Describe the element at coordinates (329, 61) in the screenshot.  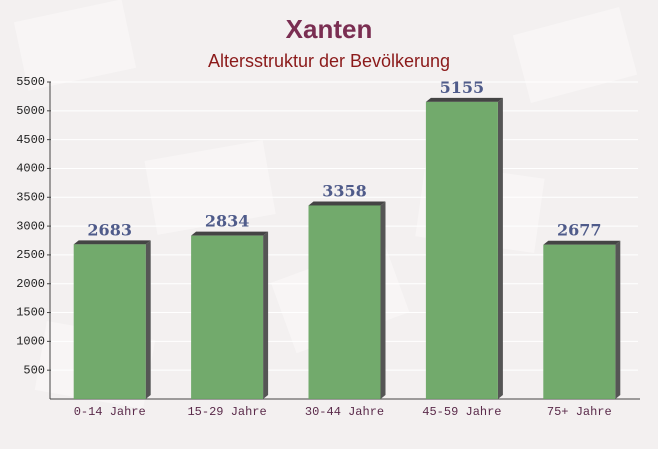
I see `chart-subtitle: Altersstruktur der Bevölkerung` at that location.